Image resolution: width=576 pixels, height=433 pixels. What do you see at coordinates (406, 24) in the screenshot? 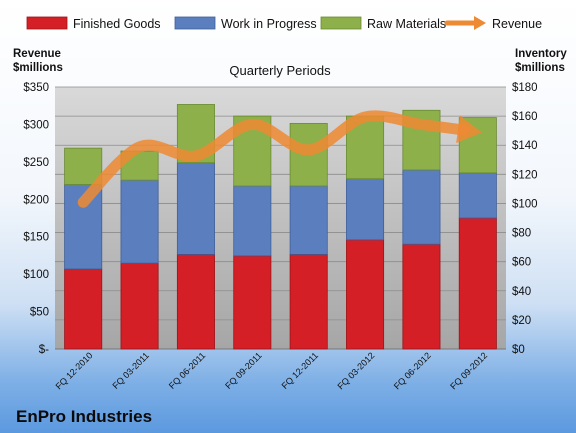
I see `legend-label-raw-materials: Raw Materials` at bounding box center [406, 24].